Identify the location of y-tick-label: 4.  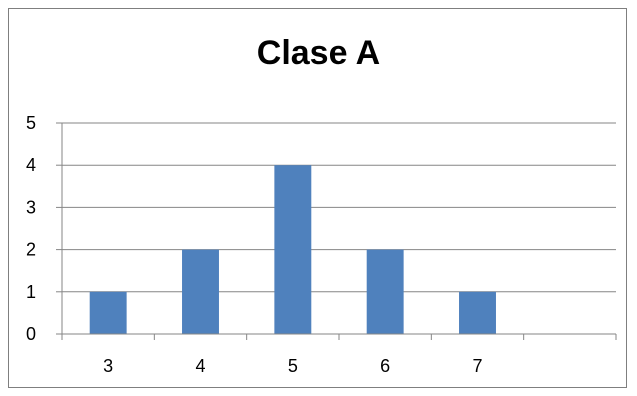
(31, 165).